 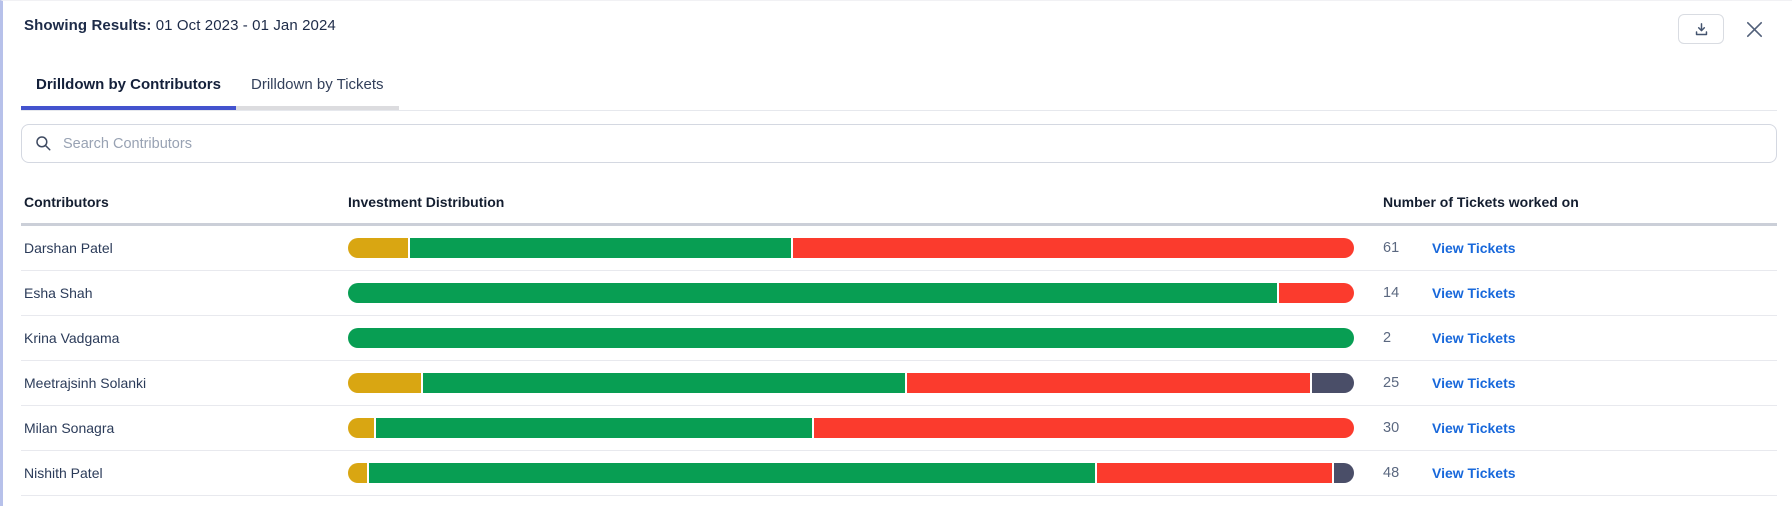 What do you see at coordinates (72, 338) in the screenshot?
I see `contributor-name: Krina Vadgama` at bounding box center [72, 338].